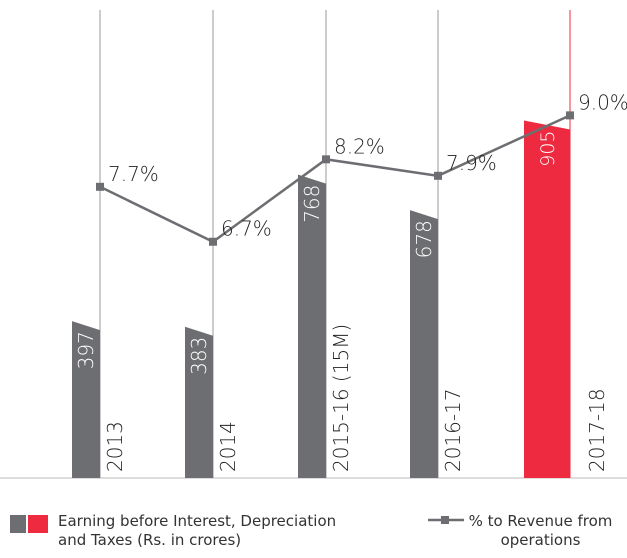  What do you see at coordinates (597, 430) in the screenshot?
I see `category-label: 2017-18` at bounding box center [597, 430].